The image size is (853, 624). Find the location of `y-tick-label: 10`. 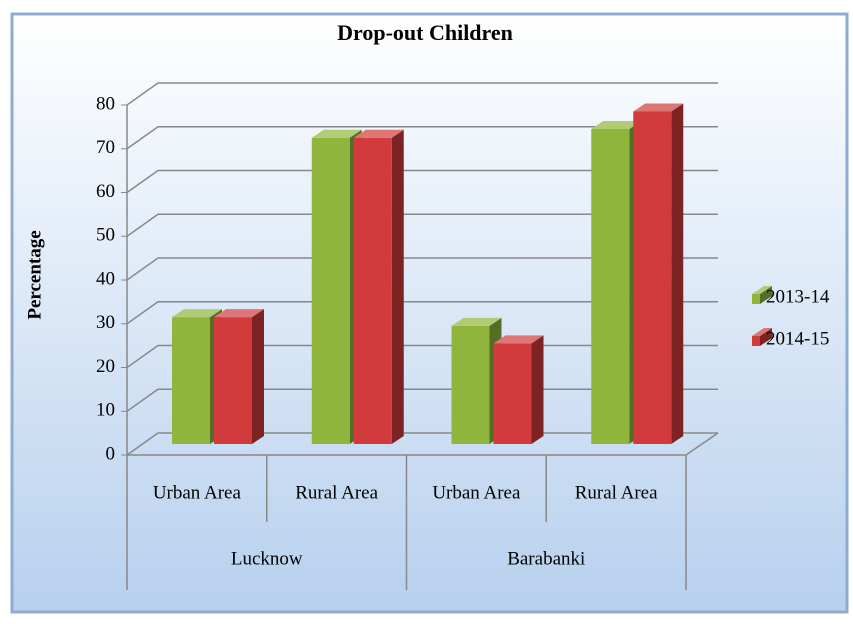

y-tick-label: 10 is located at coordinates (105, 410).